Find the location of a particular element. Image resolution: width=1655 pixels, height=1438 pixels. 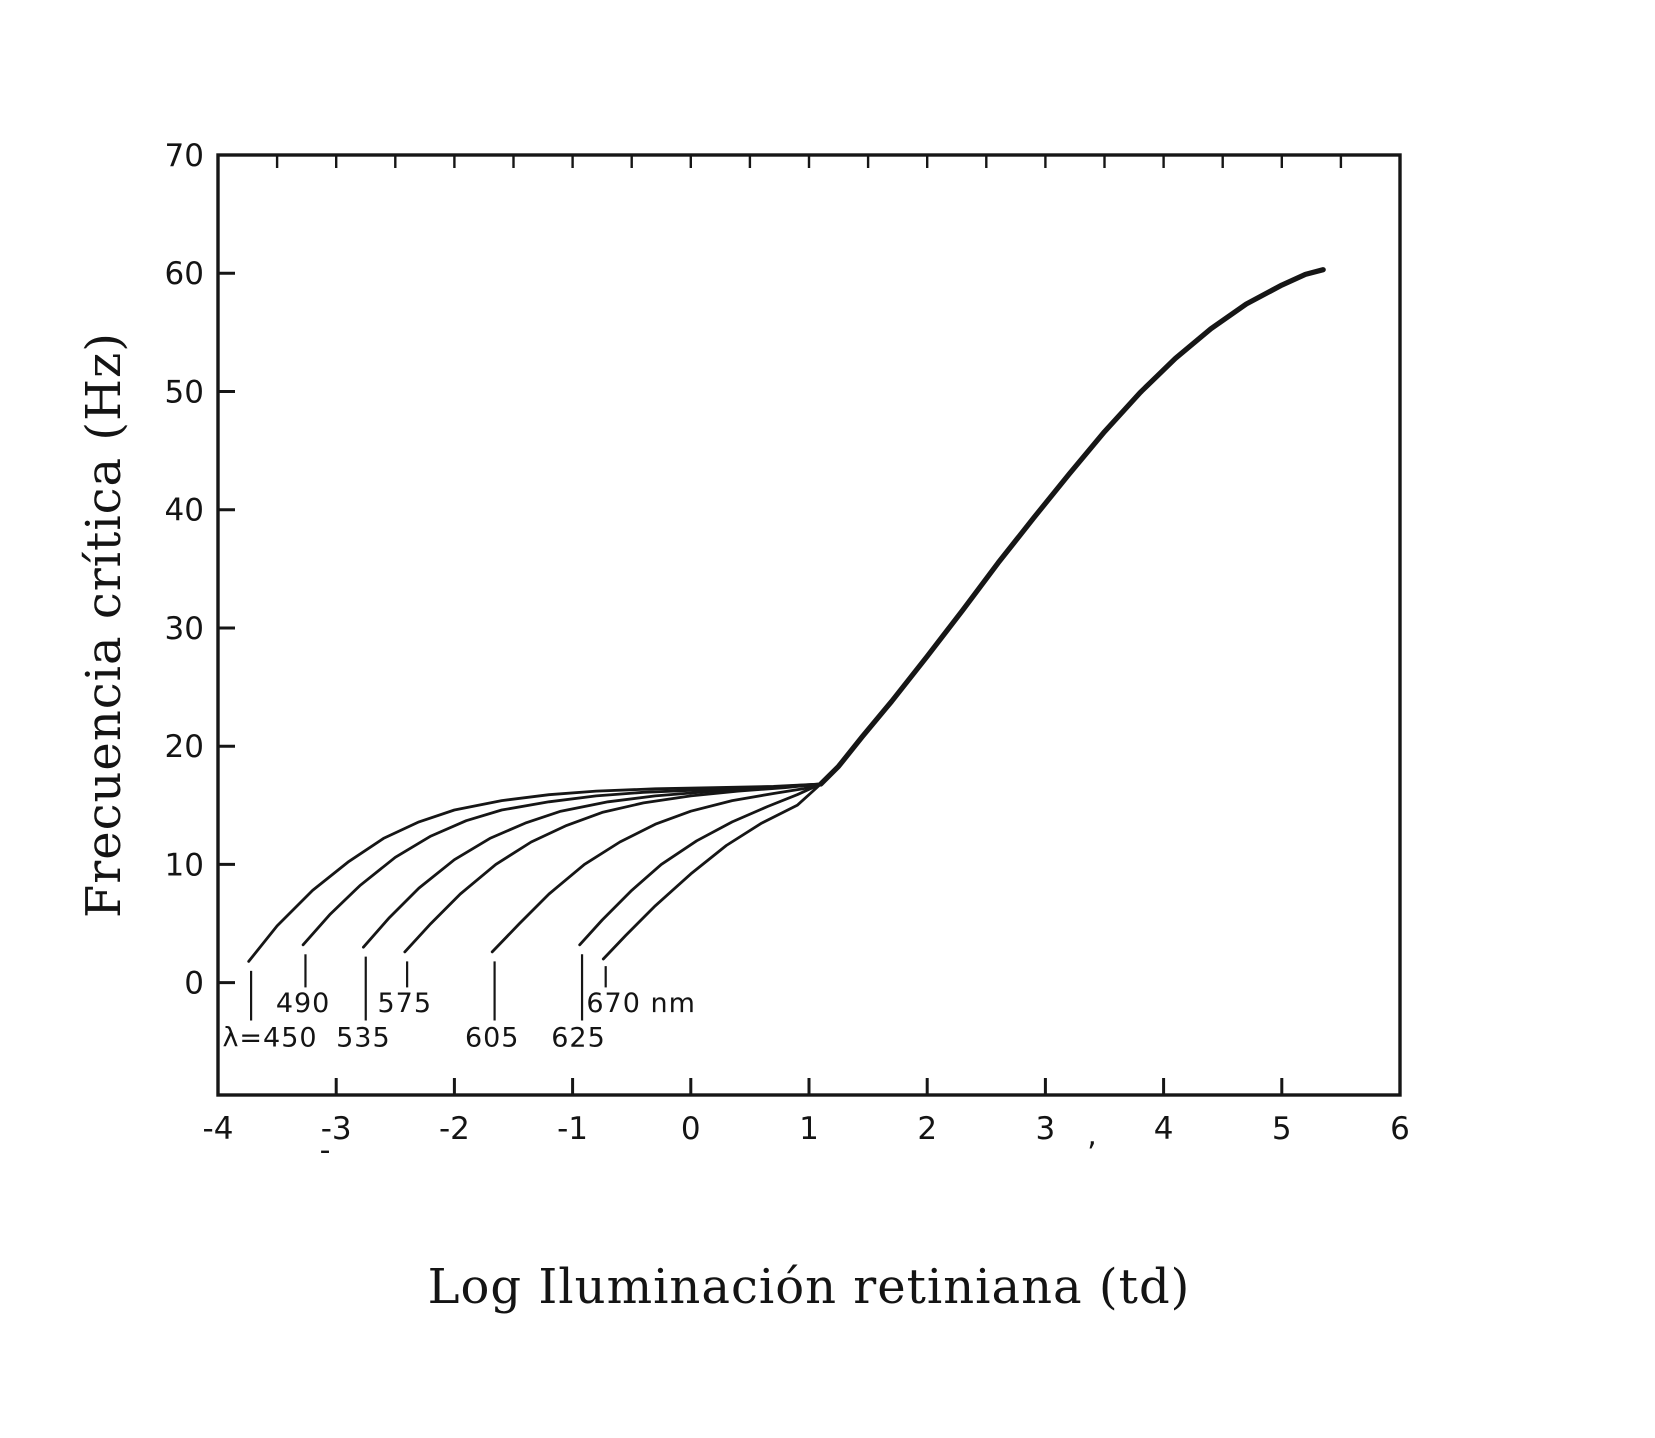

wavelength-label: 670 nm is located at coordinates (641, 1003).